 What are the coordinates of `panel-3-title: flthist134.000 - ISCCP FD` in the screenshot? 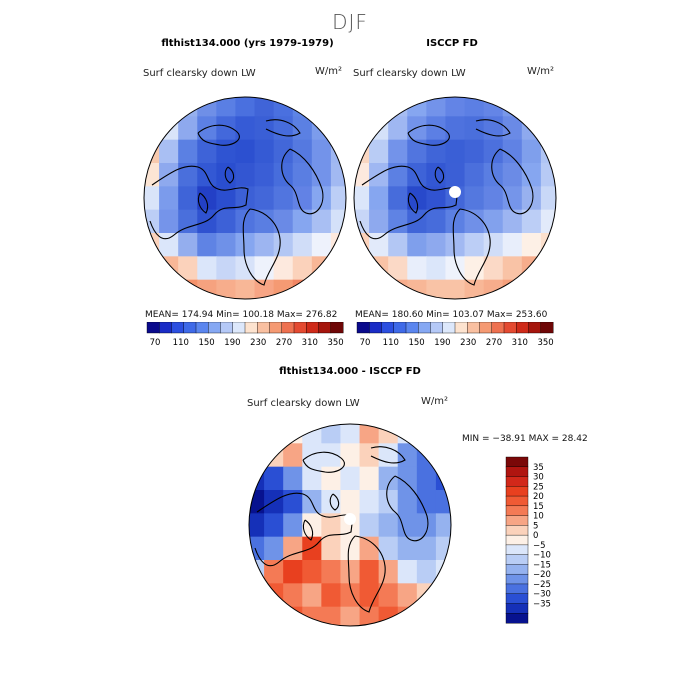 It's located at (350, 371).